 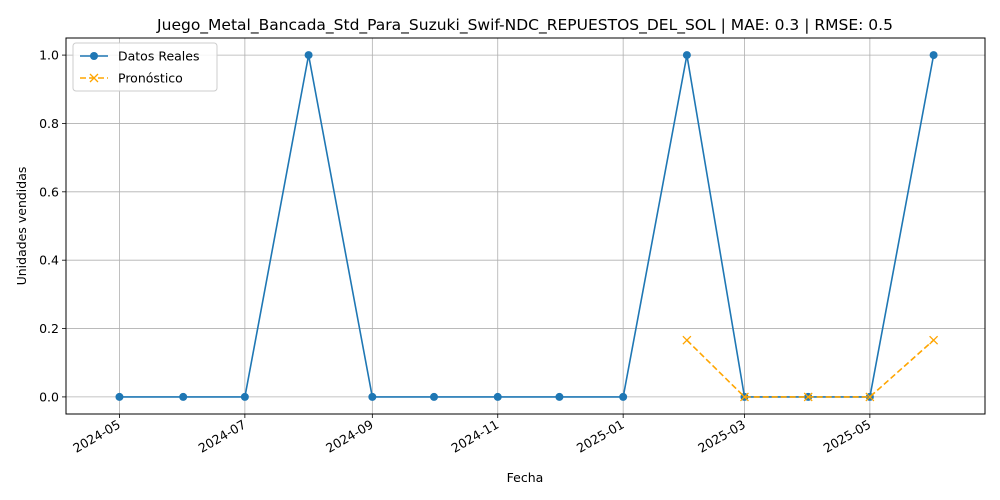 What do you see at coordinates (847, 436) in the screenshot?
I see `x-tick-label: 2025-05` at bounding box center [847, 436].